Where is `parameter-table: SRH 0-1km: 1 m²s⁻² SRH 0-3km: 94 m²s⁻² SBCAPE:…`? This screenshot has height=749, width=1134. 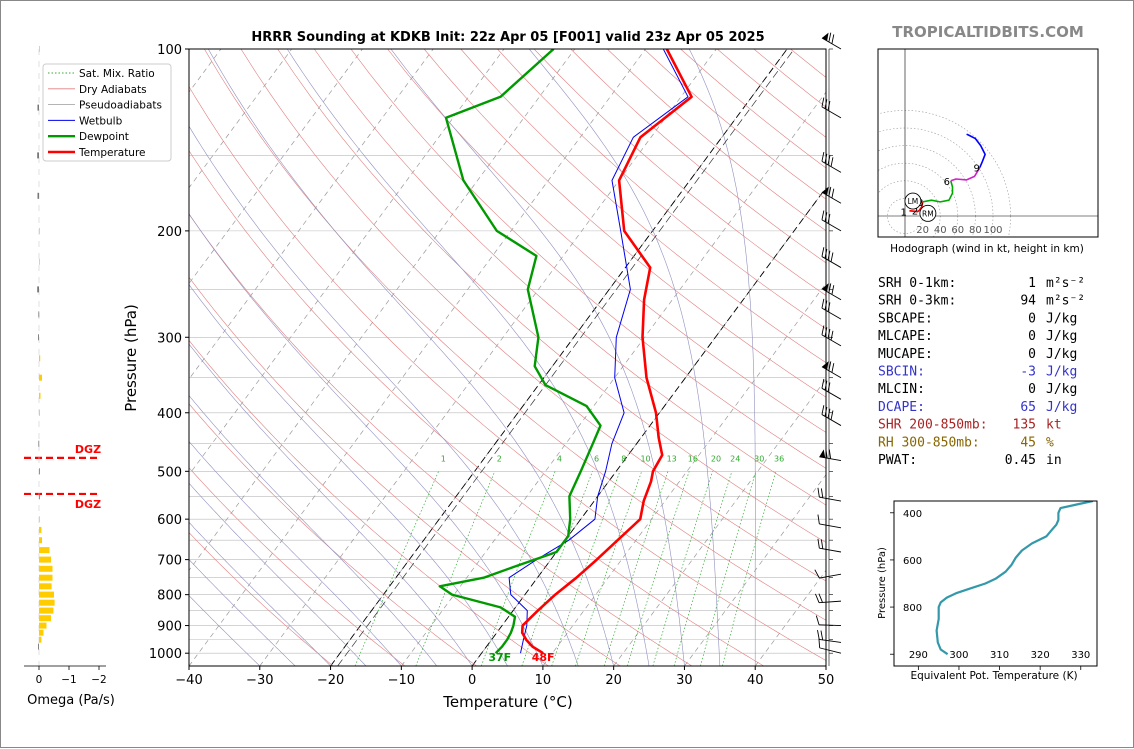
parameter-table: SRH 0-1km: 1 m²s⁻² SRH 0-3km: 94 m²s⁻² SBCAPE:… is located at coordinates (981, 372).